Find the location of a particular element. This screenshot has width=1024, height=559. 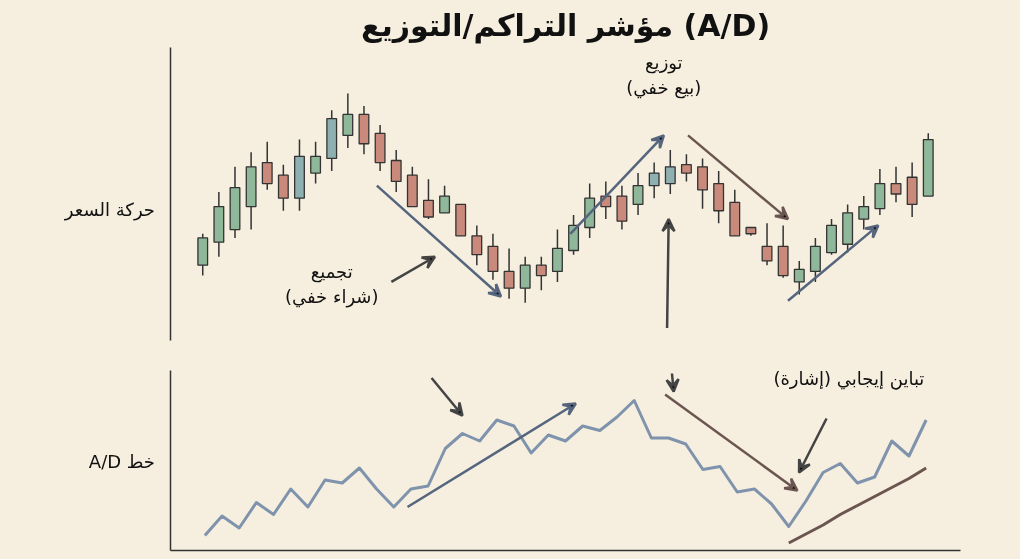

annotation: تجميع (شراء خفي) is located at coordinates (331, 284).